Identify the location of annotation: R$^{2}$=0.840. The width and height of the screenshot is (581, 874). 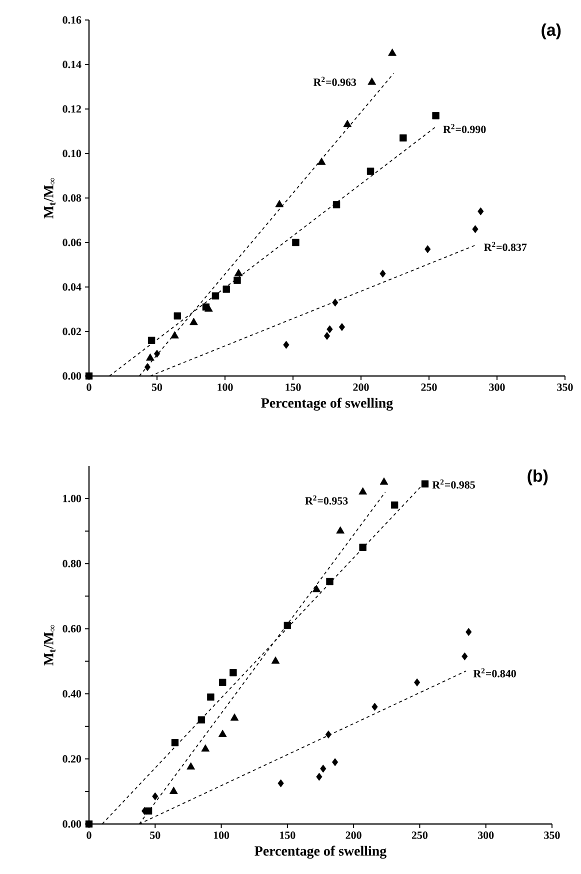
(494, 673).